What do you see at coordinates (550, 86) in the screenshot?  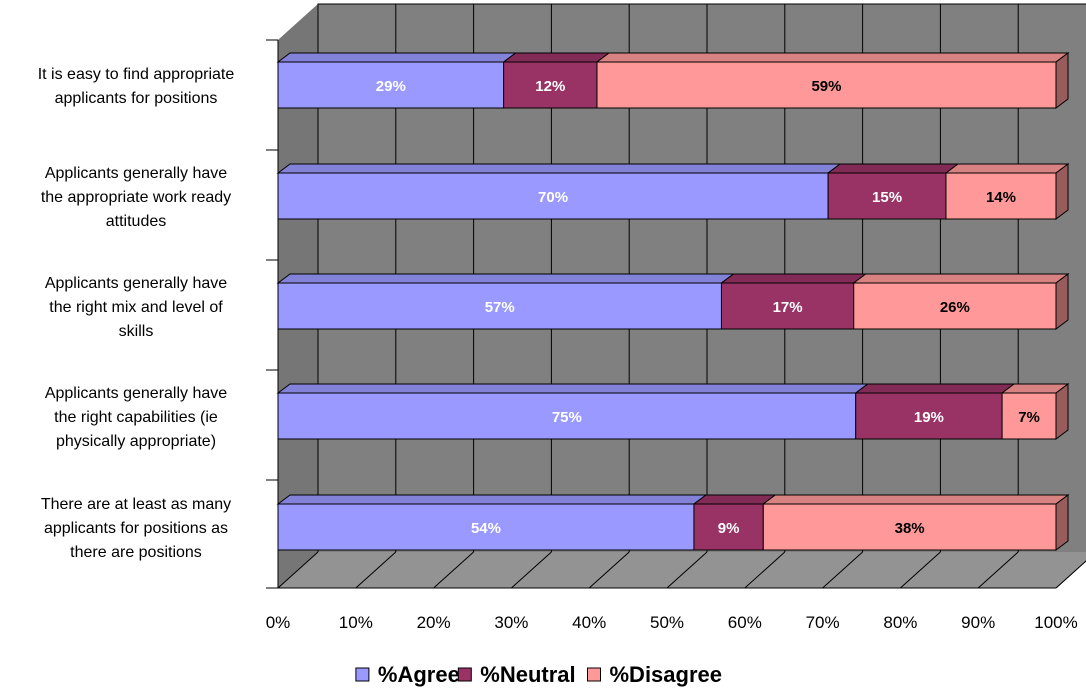 I see `data-label: 12%` at bounding box center [550, 86].